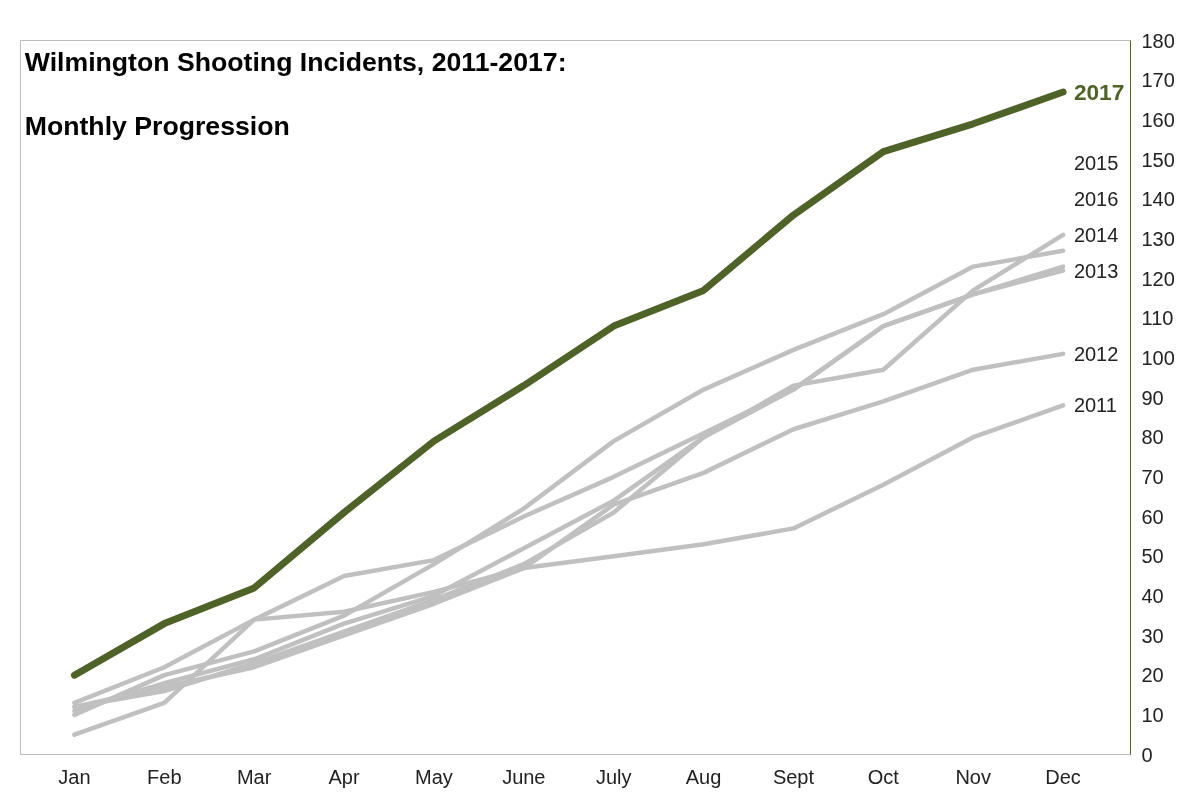  Describe the element at coordinates (1096, 353) in the screenshot. I see `series-label: 2012` at that location.